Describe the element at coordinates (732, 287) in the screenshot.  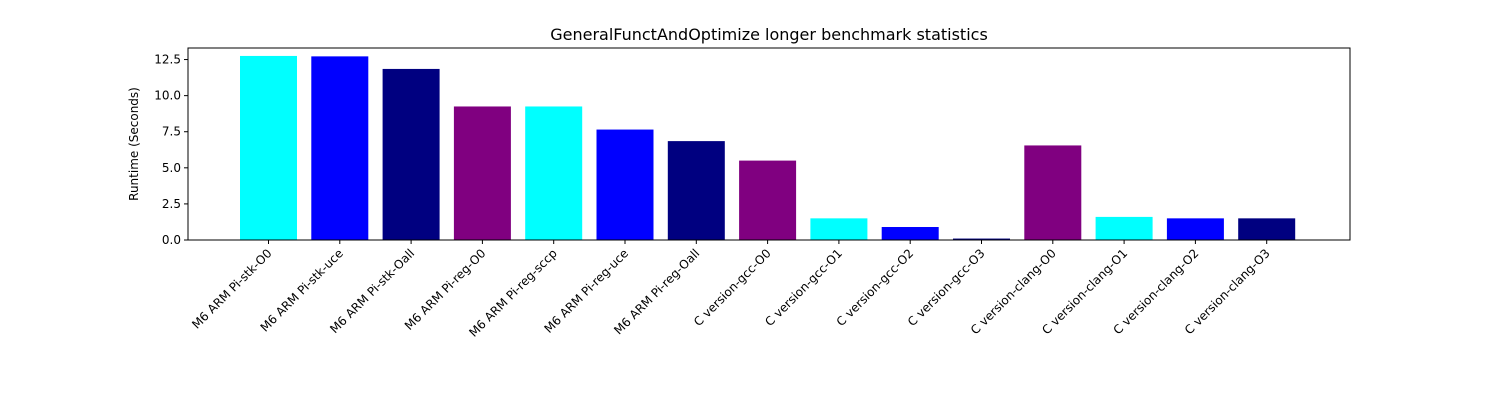
I see `x-tick-label: C version-gcc-O0` at that location.